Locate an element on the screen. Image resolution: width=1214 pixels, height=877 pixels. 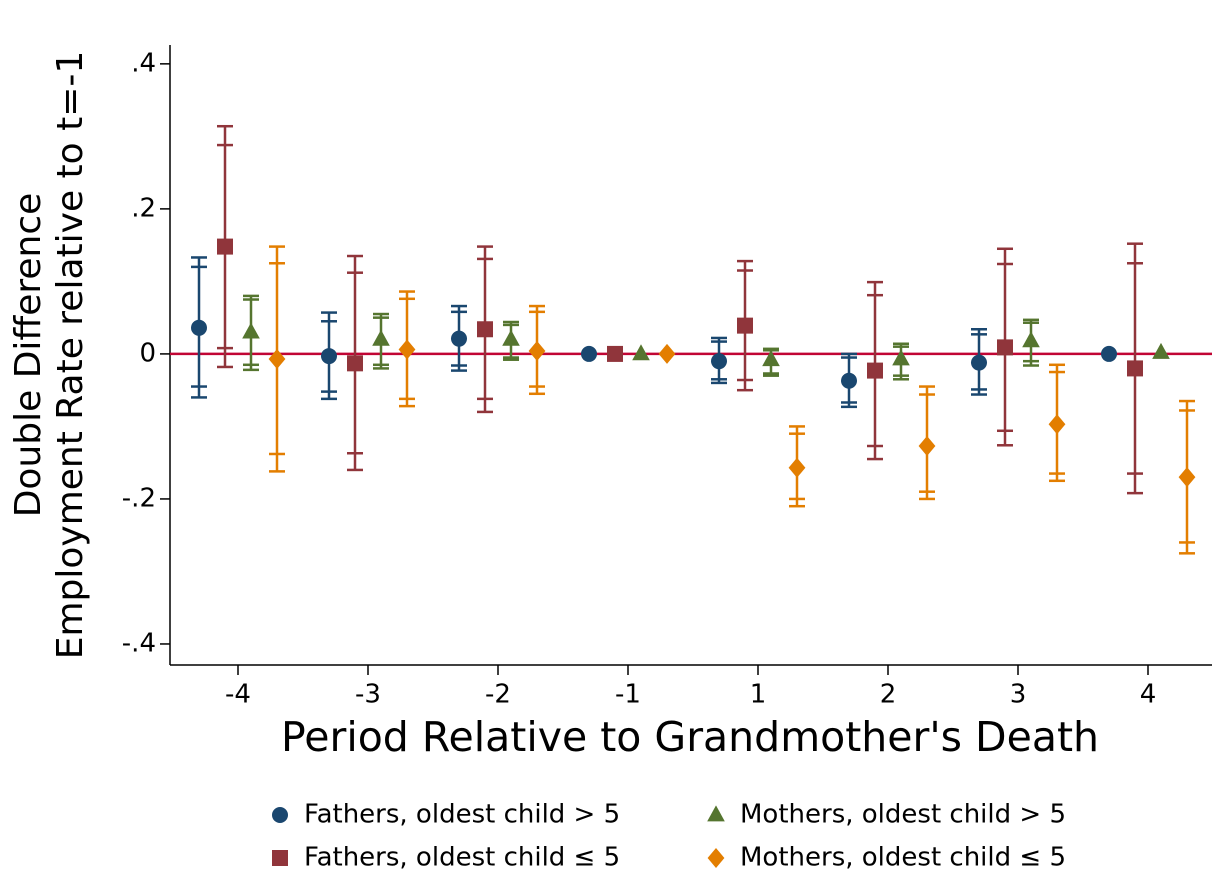
y-tick-label: 0 is located at coordinates (147, 353).